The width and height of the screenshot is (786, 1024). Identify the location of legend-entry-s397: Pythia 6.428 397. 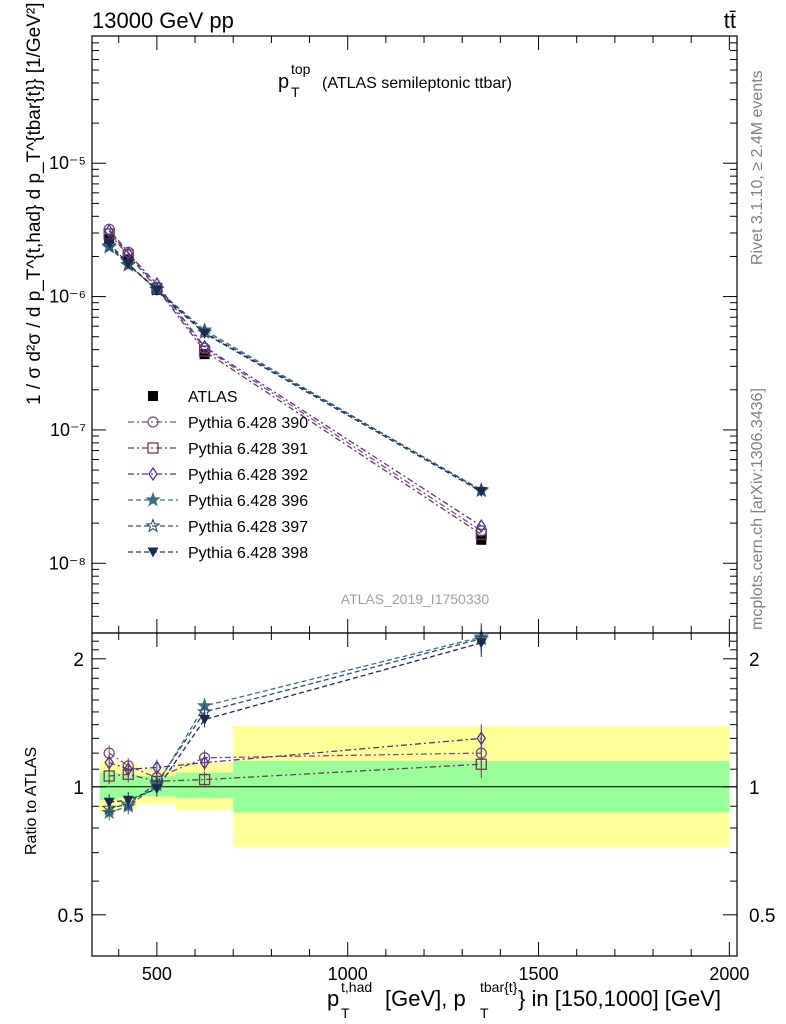
(218, 526).